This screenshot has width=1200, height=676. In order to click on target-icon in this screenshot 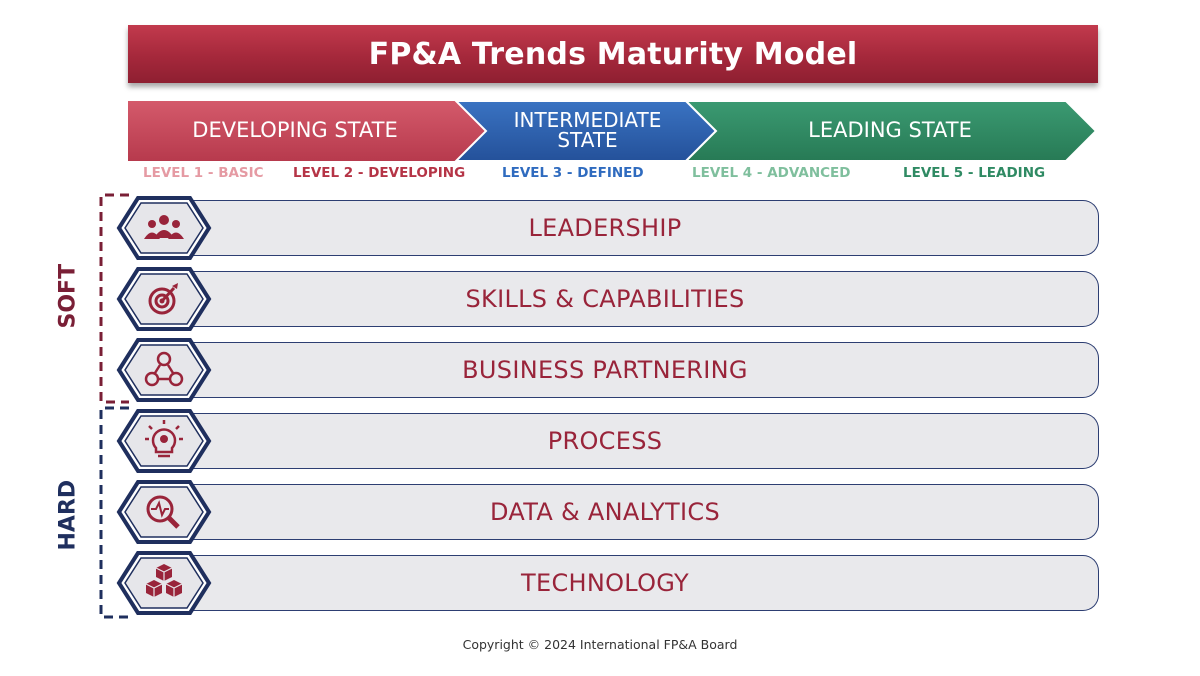, I will do `click(164, 299)`.